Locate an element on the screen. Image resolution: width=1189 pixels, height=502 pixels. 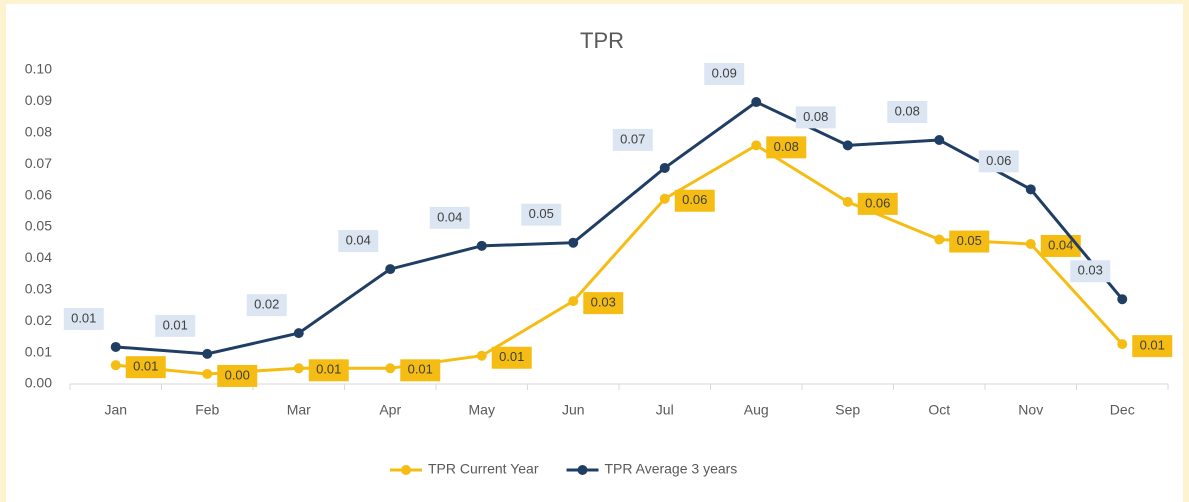
x-tick-label: Aug is located at coordinates (756, 410).